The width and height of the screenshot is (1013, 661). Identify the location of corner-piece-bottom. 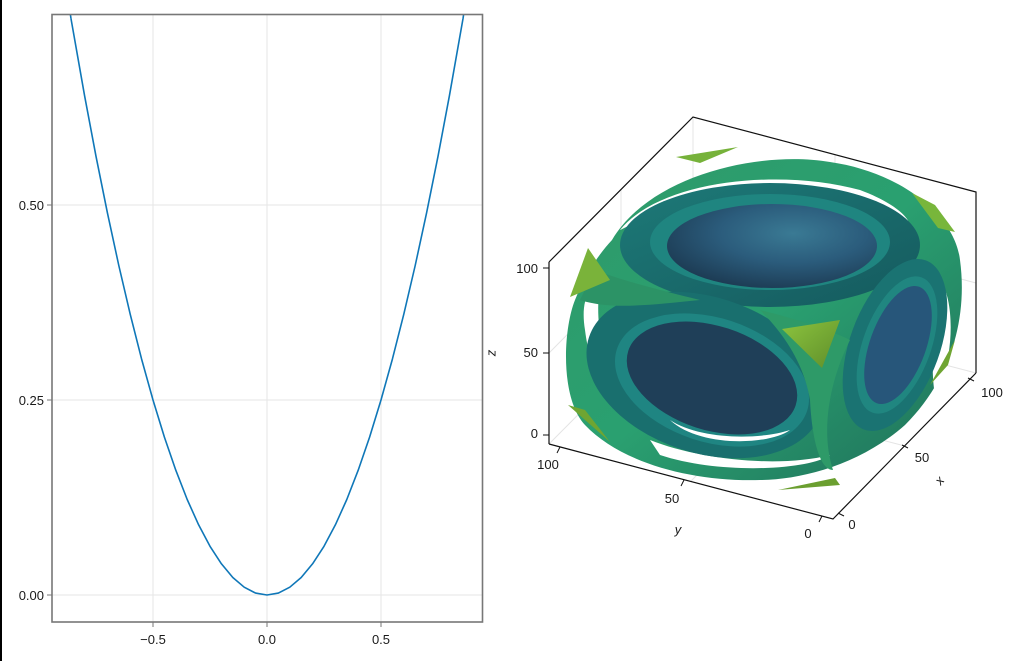
(809, 484).